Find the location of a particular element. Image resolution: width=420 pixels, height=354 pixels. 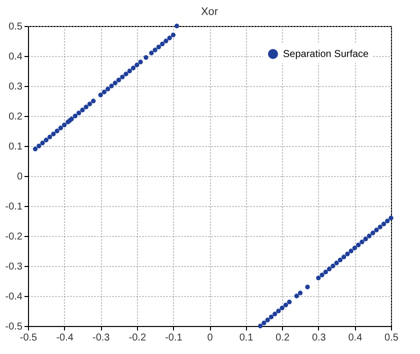

x-tick-label: 0.3 is located at coordinates (319, 338).